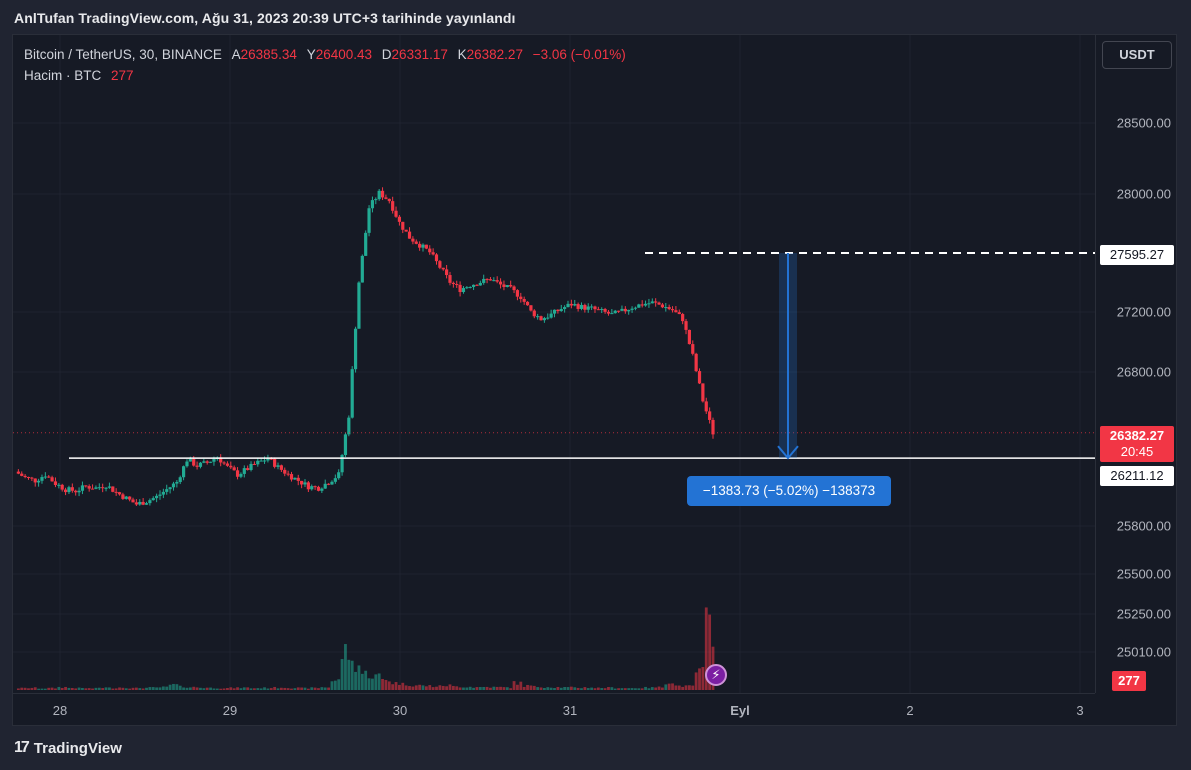 Image resolution: width=1191 pixels, height=770 pixels. I want to click on lightning-event-icon: ⚡, so click(716, 675).